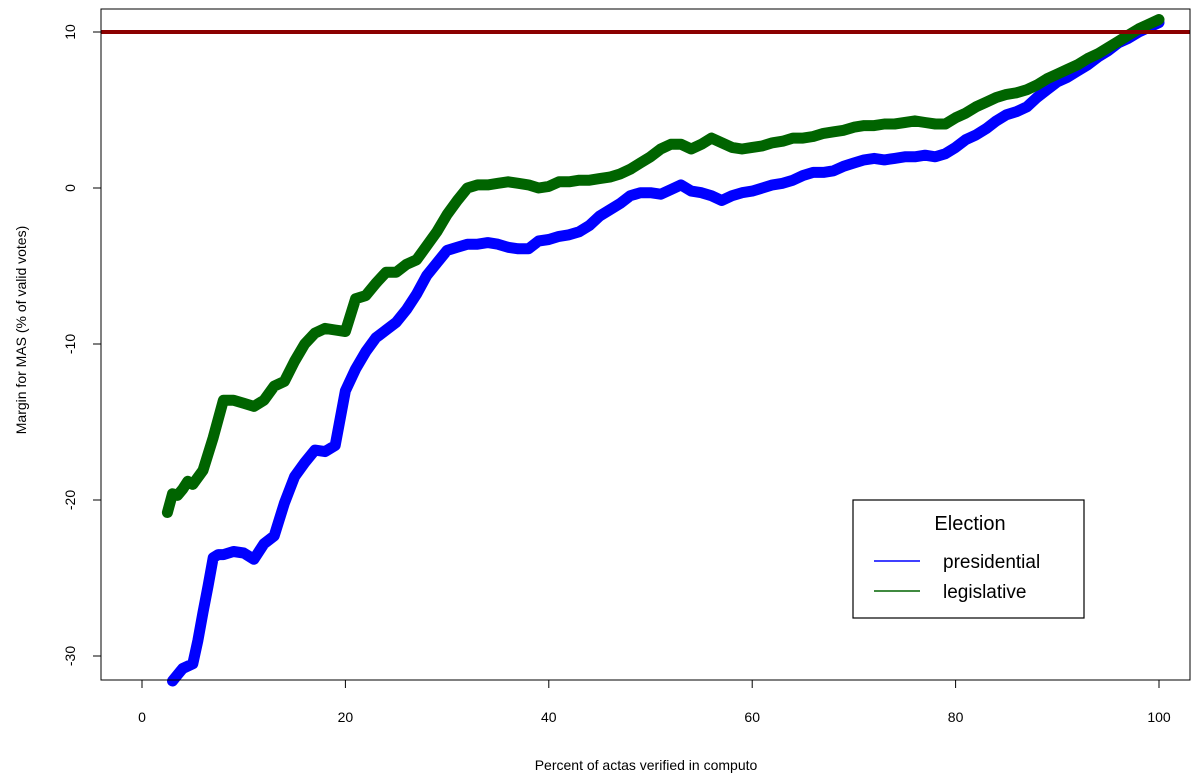 The width and height of the screenshot is (1191, 778). I want to click on x-tick-label: 20, so click(346, 717).